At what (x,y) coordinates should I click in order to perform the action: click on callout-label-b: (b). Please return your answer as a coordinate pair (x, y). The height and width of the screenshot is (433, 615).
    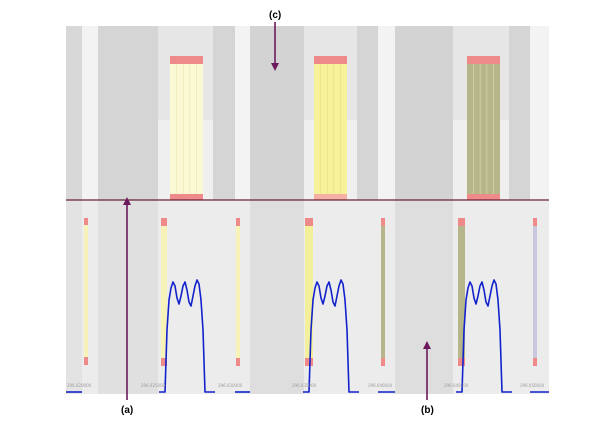
    Looking at the image, I should click on (427, 410).